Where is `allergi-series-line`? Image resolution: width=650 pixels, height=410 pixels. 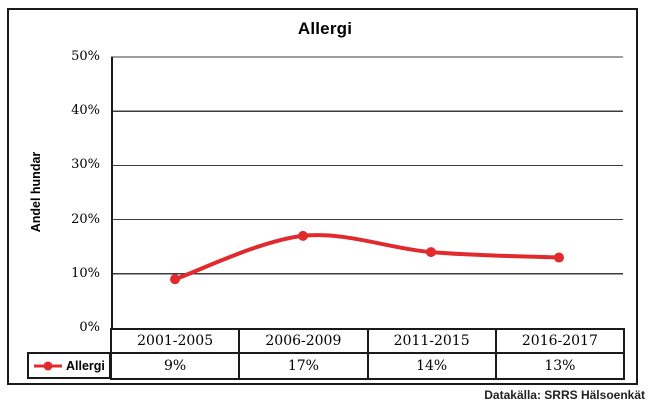
allergi-series-line is located at coordinates (367, 257).